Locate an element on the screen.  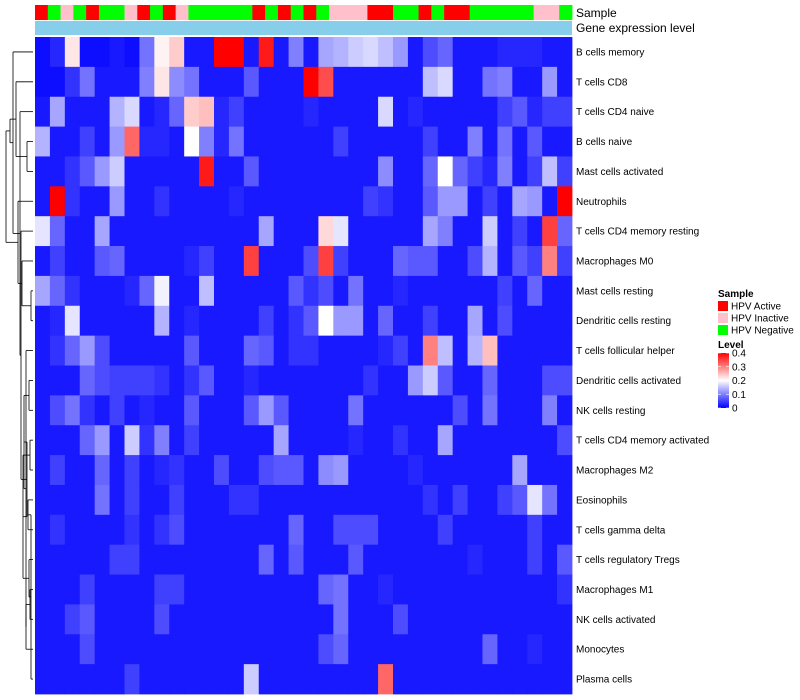
sample-legend-title: Sample is located at coordinates (736, 294).